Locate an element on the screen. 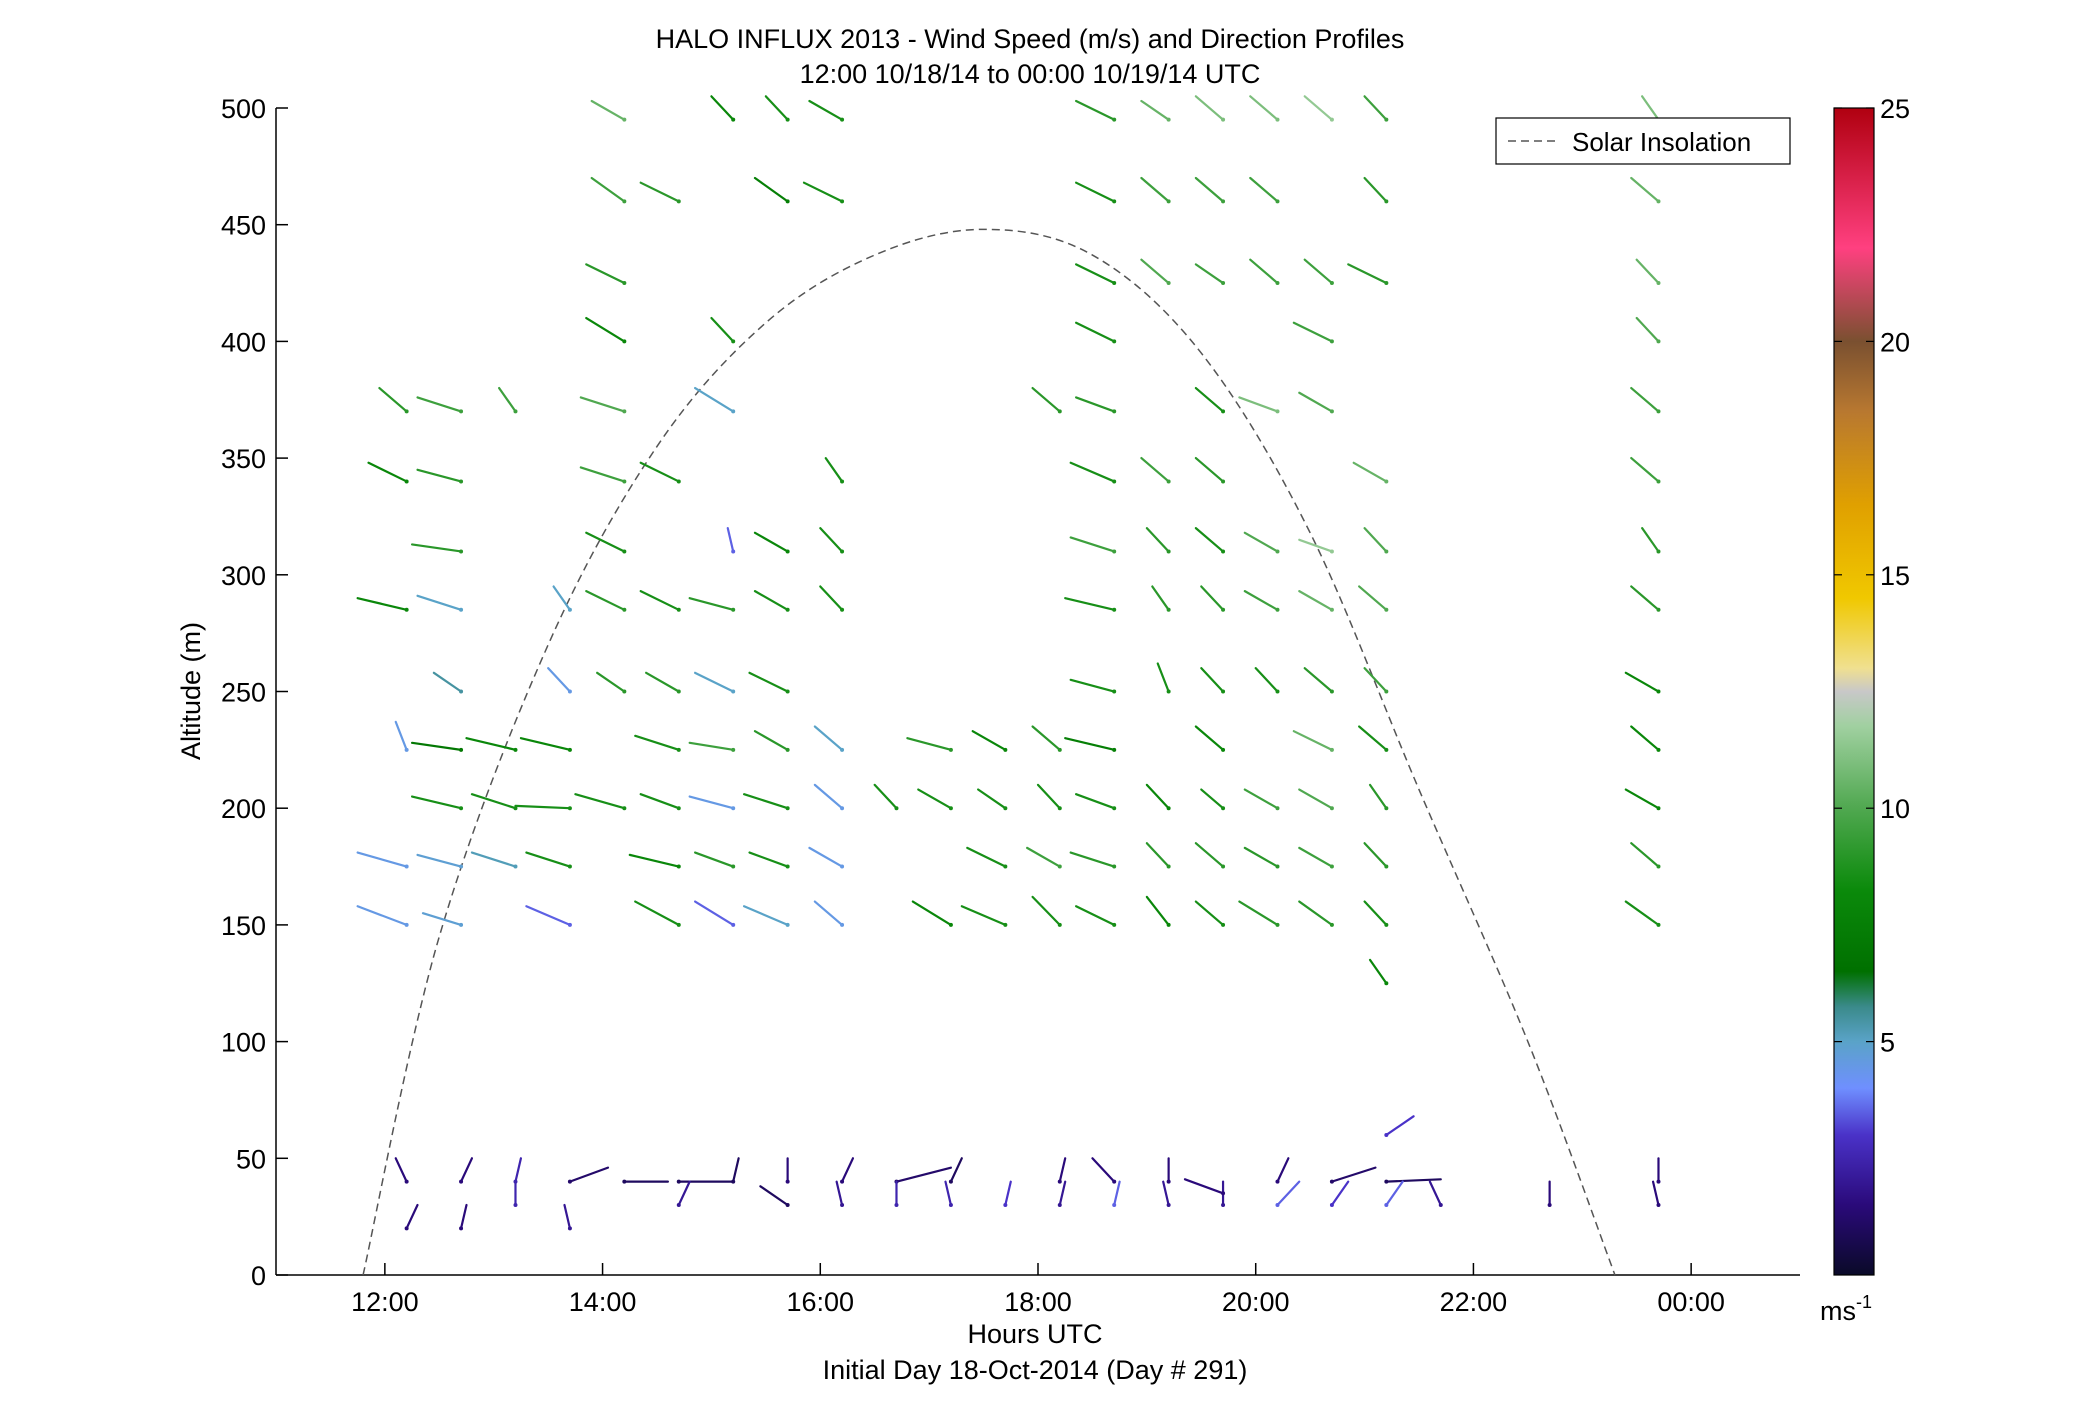 Image resolution: width=2098 pixels, height=1425 pixels. x-axis-sublabel: Initial Day 18-Oct-2014 (Day # 291) is located at coordinates (1035, 1370).